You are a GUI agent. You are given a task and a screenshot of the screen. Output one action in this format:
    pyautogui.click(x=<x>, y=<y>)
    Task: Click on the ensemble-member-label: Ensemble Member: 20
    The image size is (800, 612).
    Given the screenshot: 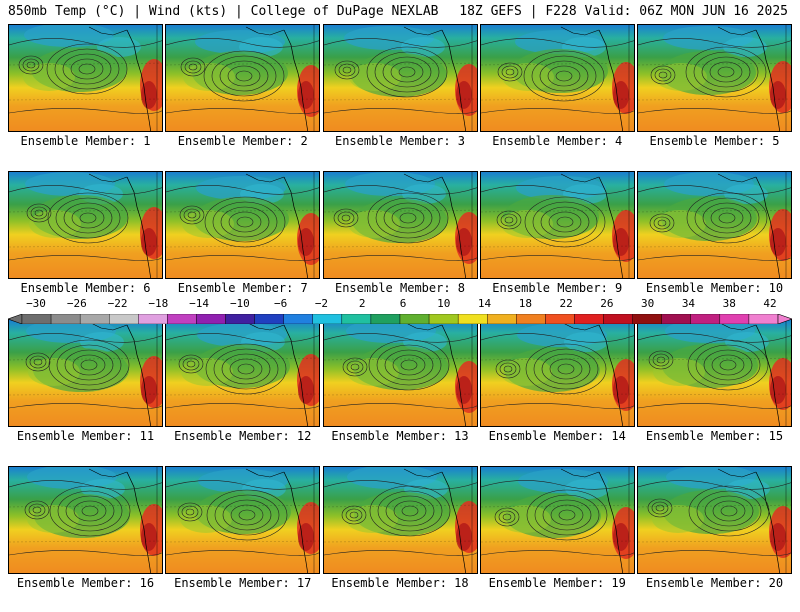 What is the action you would take?
    pyautogui.click(x=714, y=583)
    